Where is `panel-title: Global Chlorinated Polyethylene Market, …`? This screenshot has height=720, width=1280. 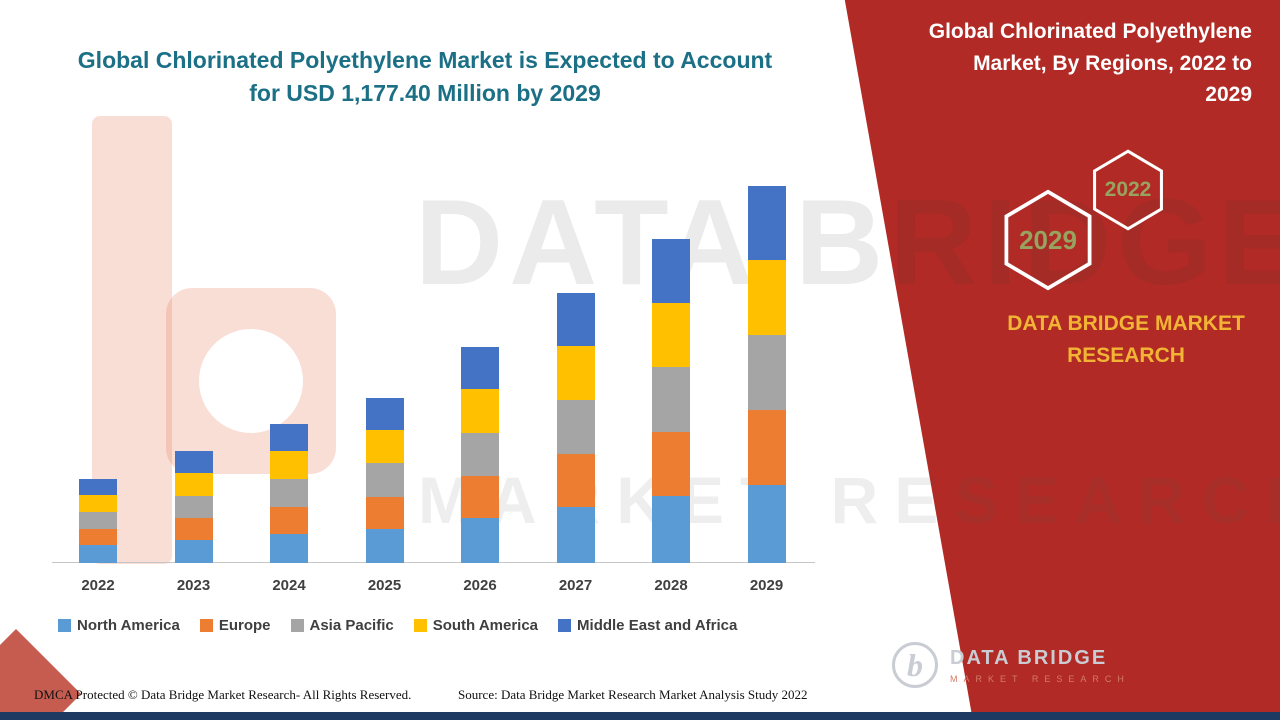
panel-title: Global Chlorinated Polyethylene Market, … is located at coordinates (1062, 63).